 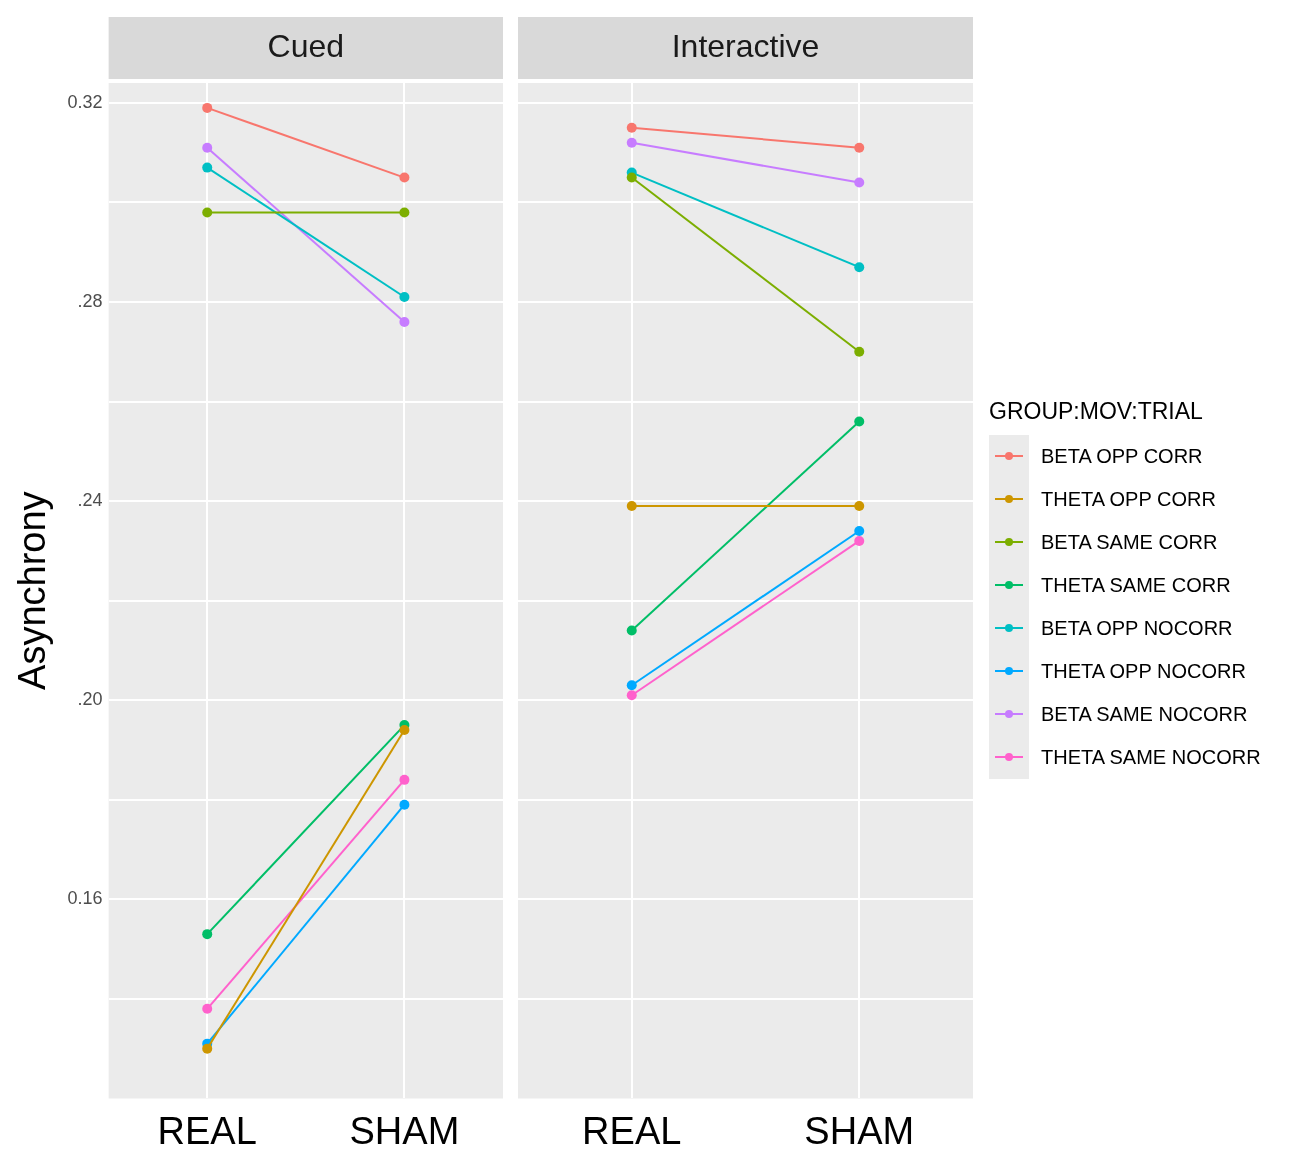 What do you see at coordinates (1143, 671) in the screenshot?
I see `legend-label: THETA OPP NOCORR` at bounding box center [1143, 671].